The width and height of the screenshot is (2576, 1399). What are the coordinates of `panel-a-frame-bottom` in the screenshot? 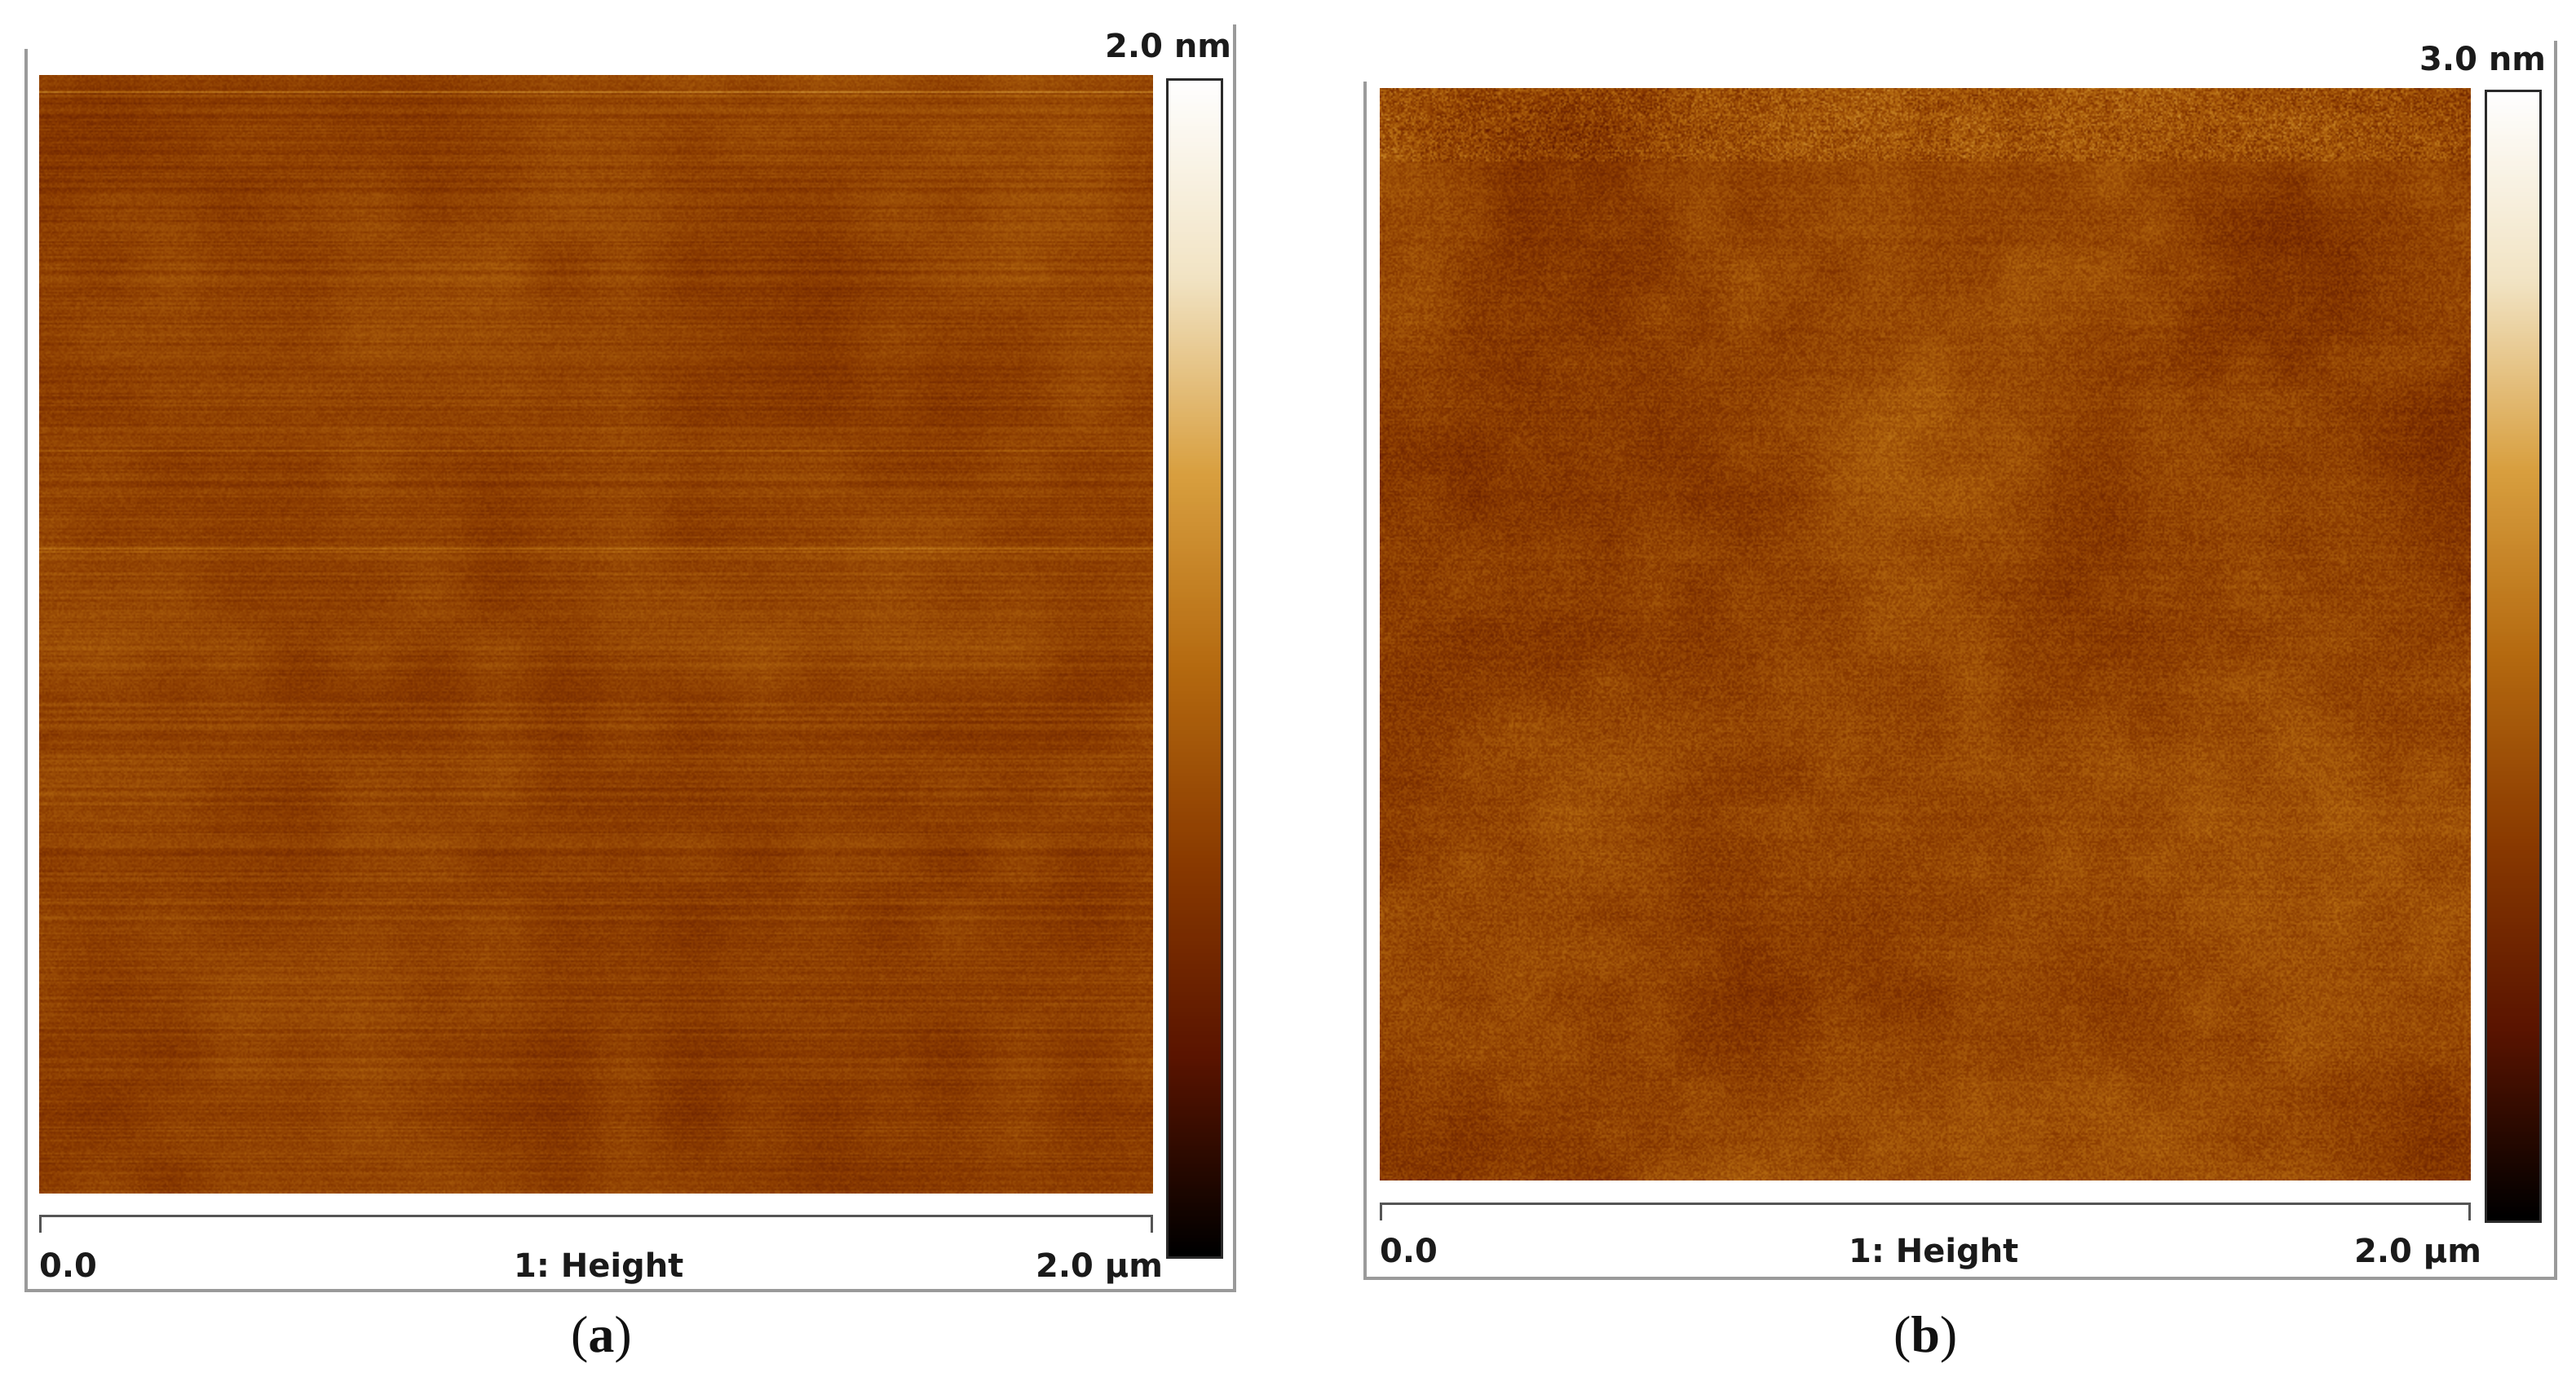 It's located at (630, 1290).